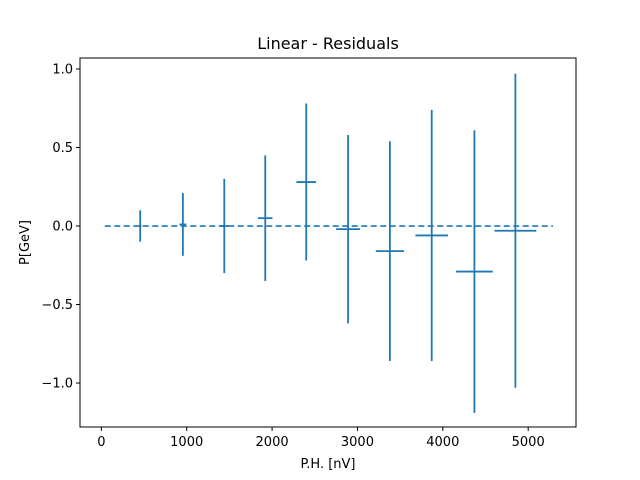 The height and width of the screenshot is (480, 640). I want to click on x-tick-label: 1000, so click(186, 442).